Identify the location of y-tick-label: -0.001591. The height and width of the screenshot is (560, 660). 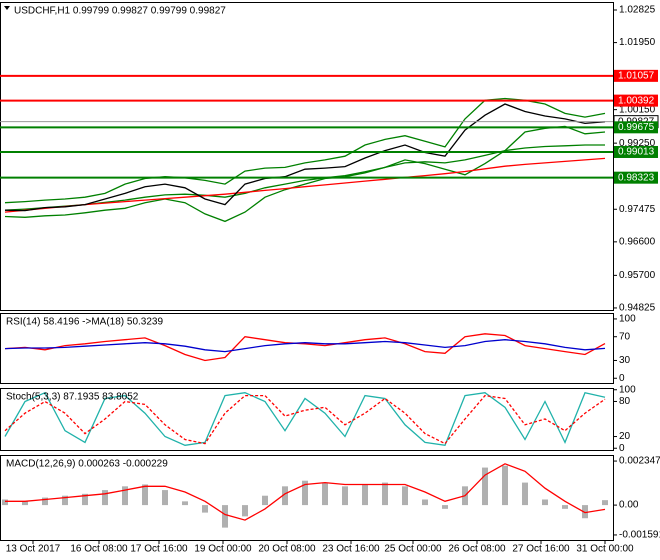
(639, 535).